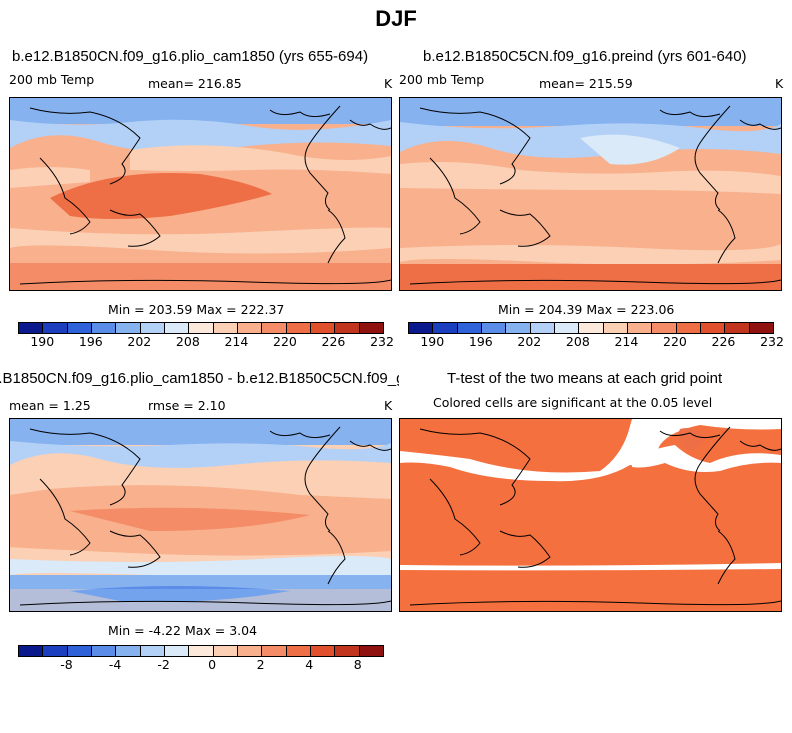  What do you see at coordinates (590, 194) in the screenshot?
I see `panel2-map` at bounding box center [590, 194].